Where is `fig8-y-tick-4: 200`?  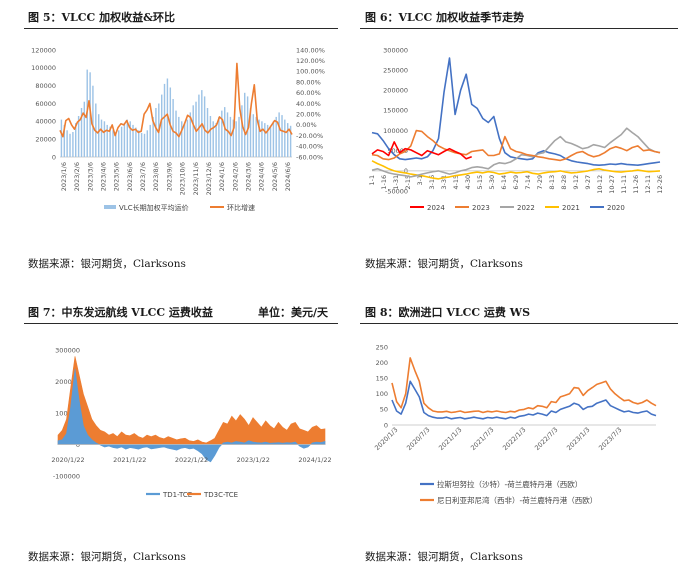
fig8-y-tick-4: 200 is located at coordinates (382, 363).